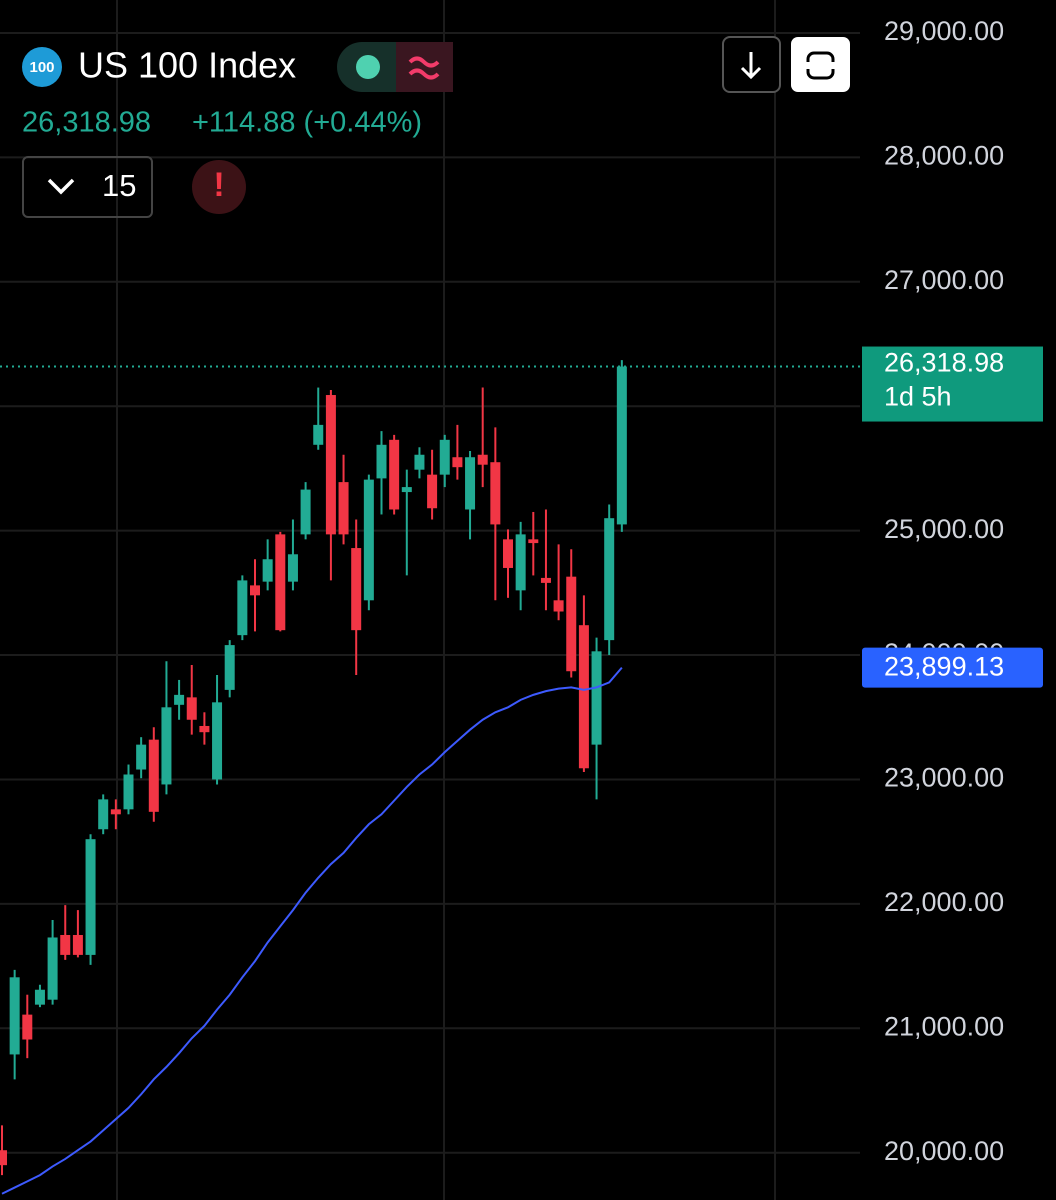 The width and height of the screenshot is (1056, 1200). I want to click on ma-tag, so click(952, 667).